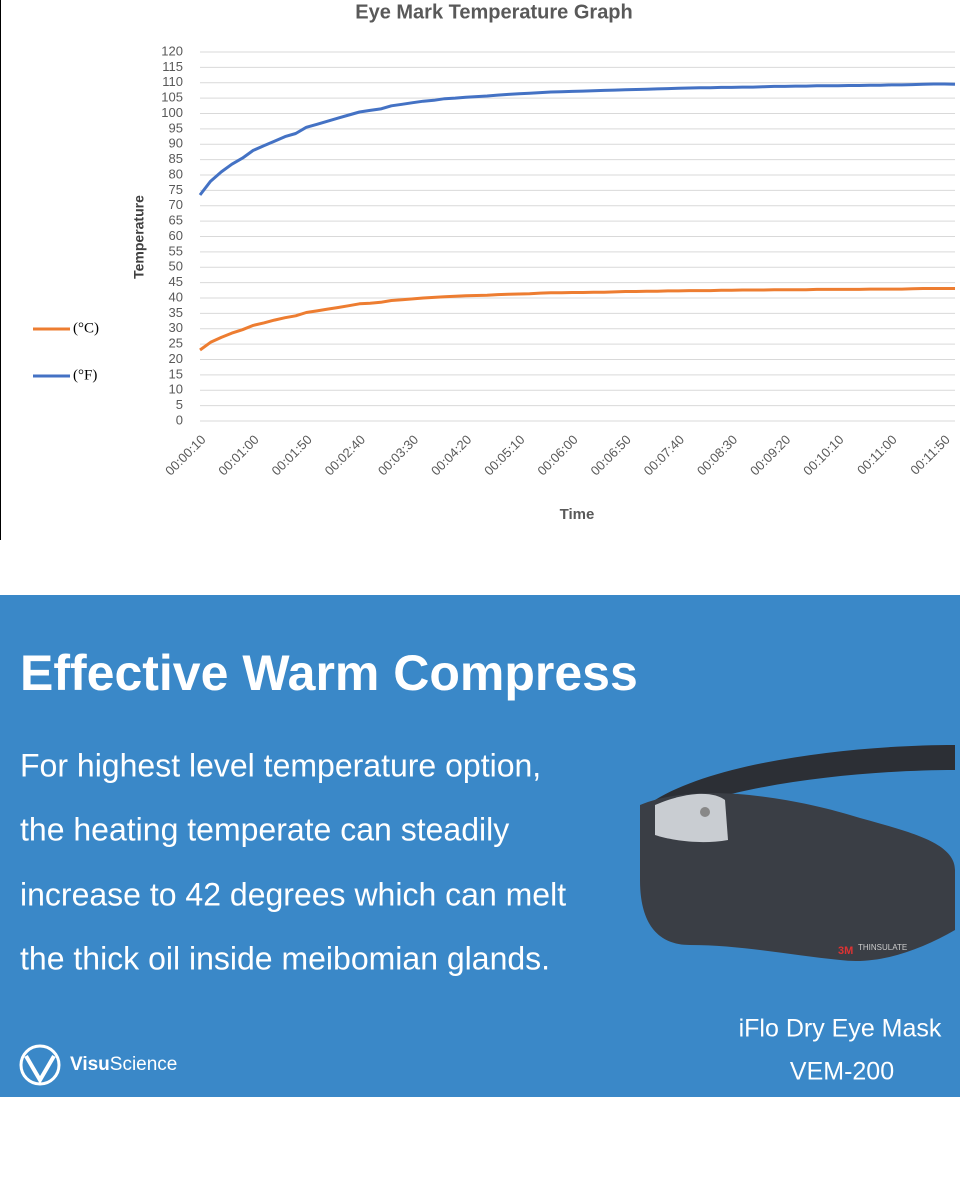  What do you see at coordinates (176, 204) in the screenshot?
I see `y-tick-label: 70` at bounding box center [176, 204].